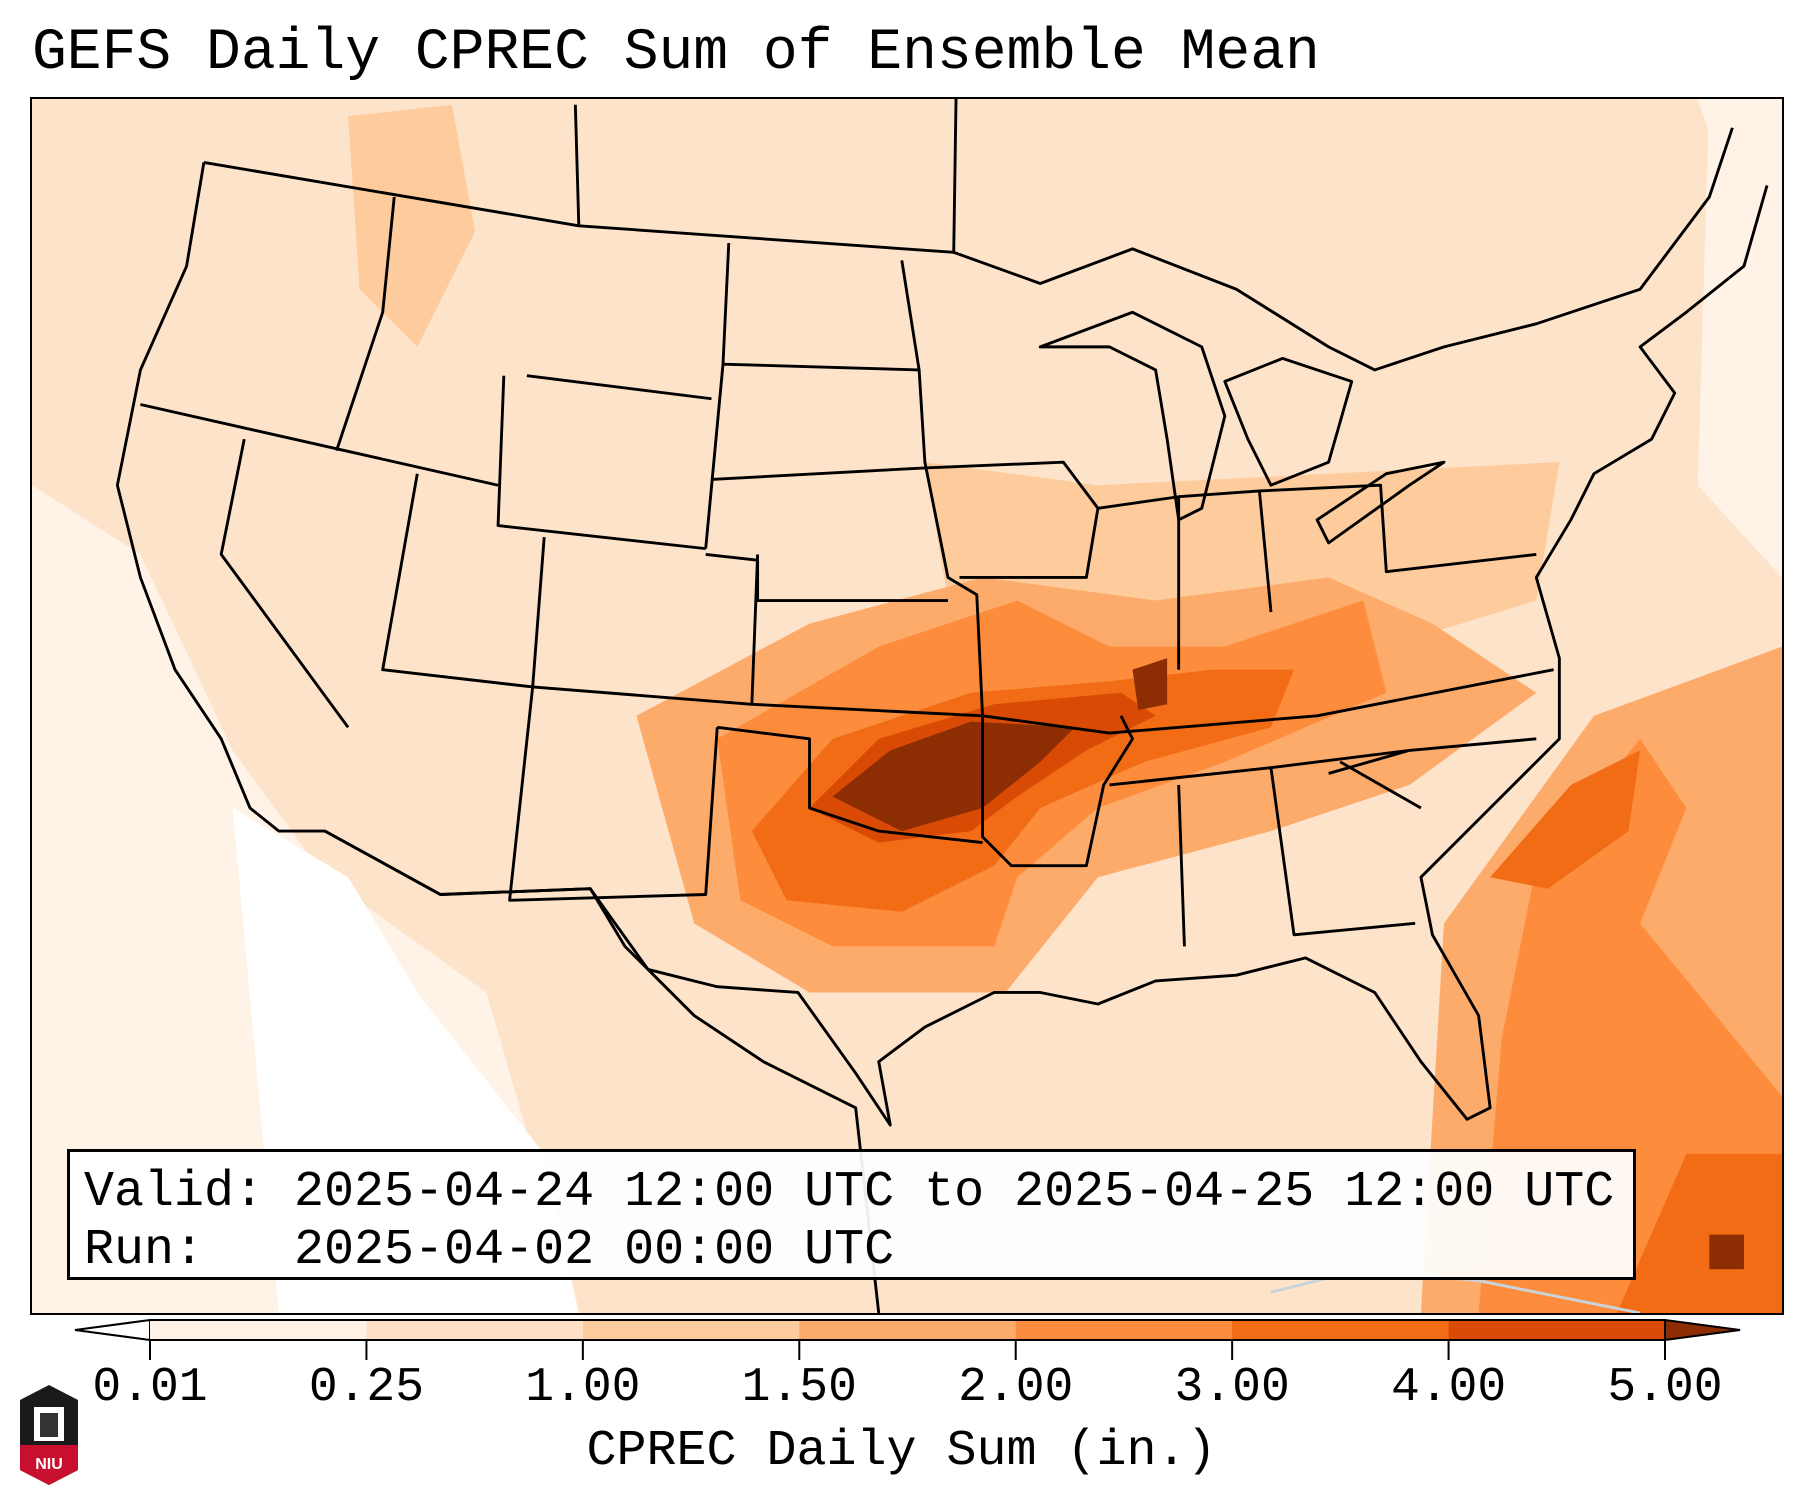 The height and width of the screenshot is (1500, 1803). I want to click on field-carib-max, so click(1726, 1252).